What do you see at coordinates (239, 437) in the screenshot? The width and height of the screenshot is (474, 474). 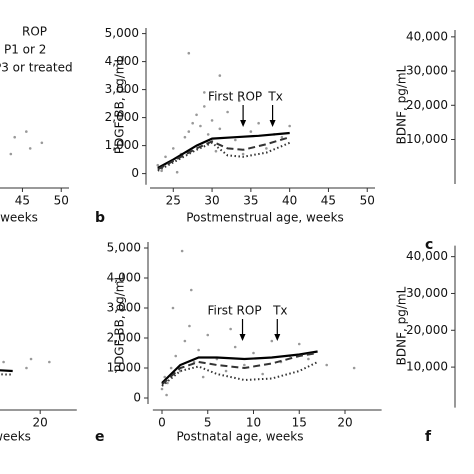 I see `x-axis-label: Postnatal age, weeks` at bounding box center [239, 437].